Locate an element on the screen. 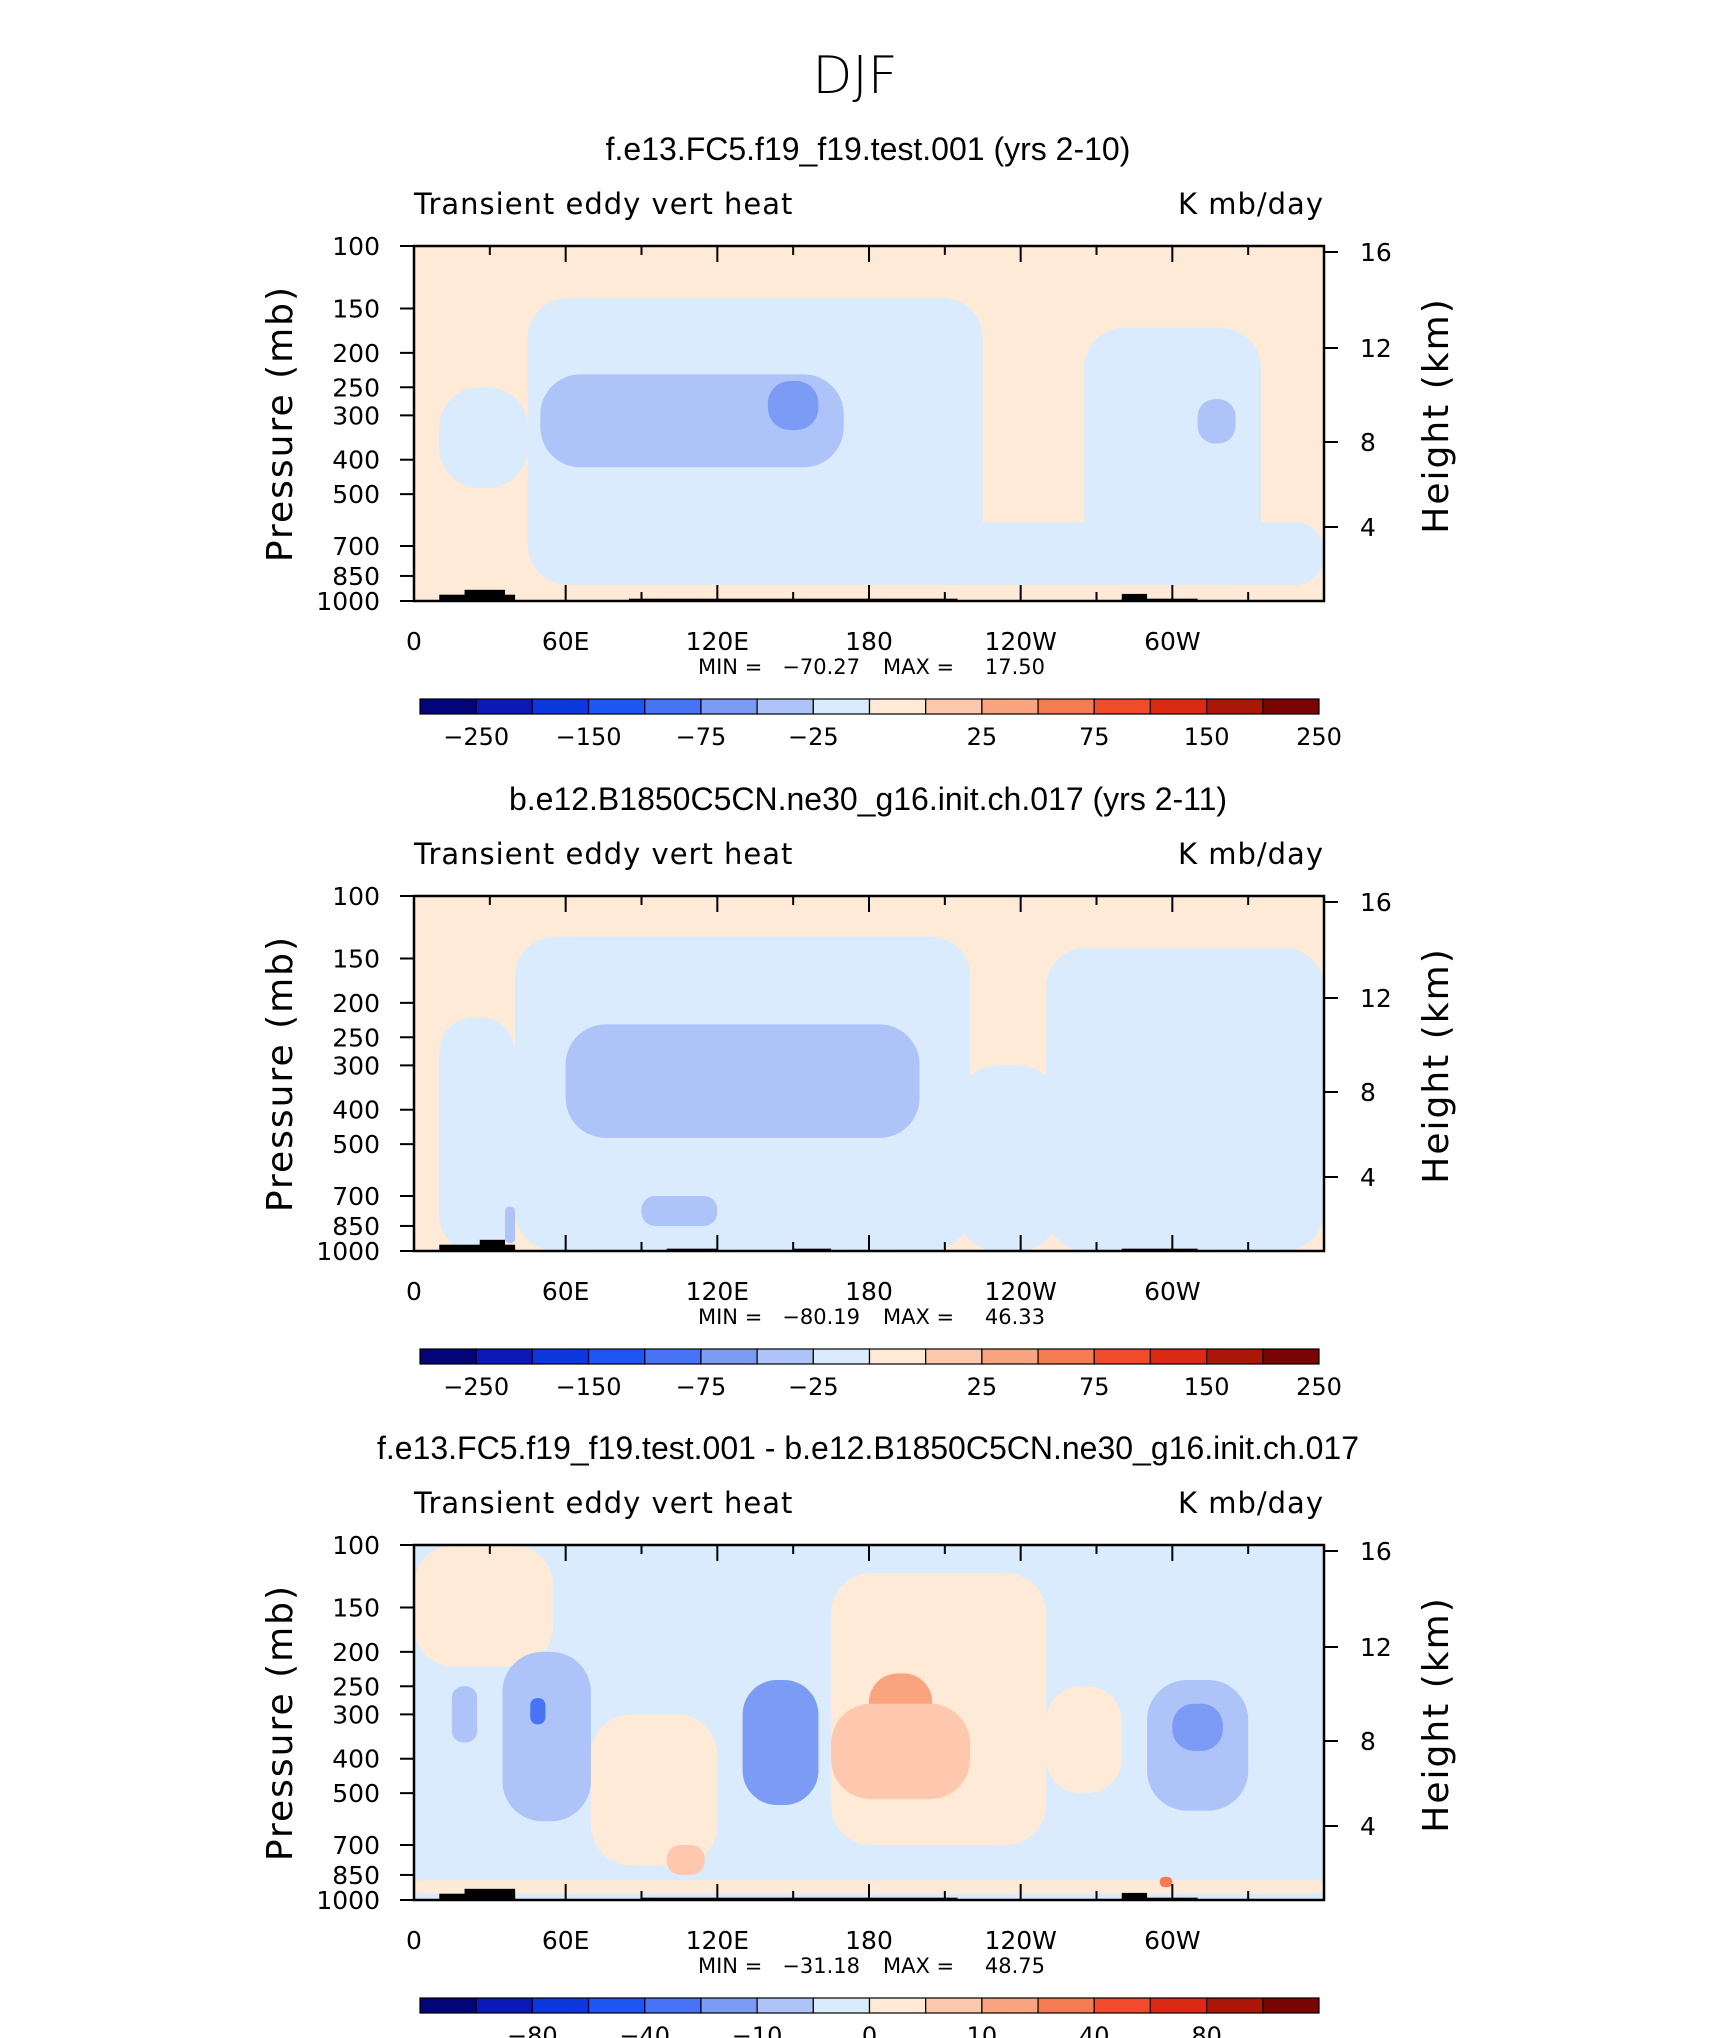 This screenshot has height=2038, width=1710. max-value: 17.50 is located at coordinates (1015, 667).